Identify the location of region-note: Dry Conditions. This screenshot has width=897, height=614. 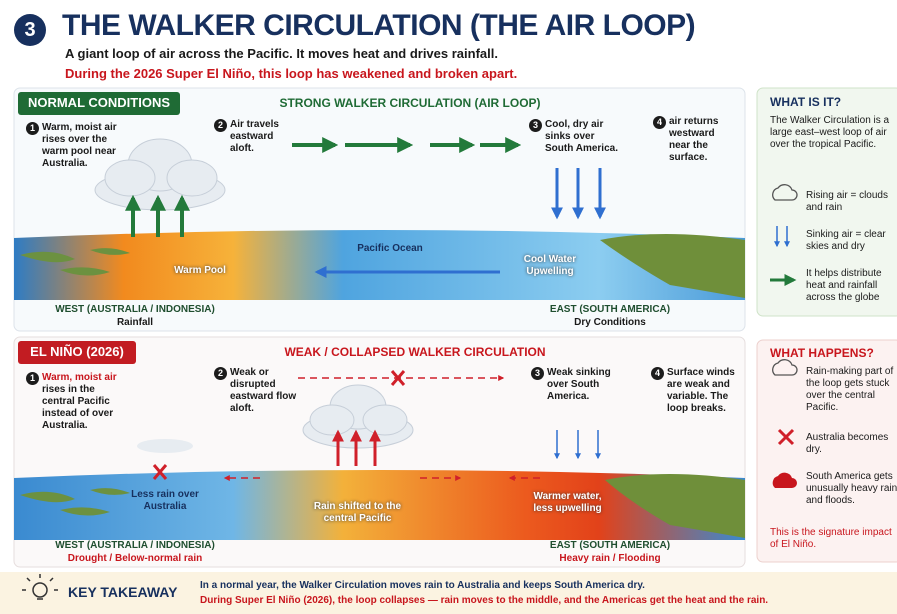
(610, 322).